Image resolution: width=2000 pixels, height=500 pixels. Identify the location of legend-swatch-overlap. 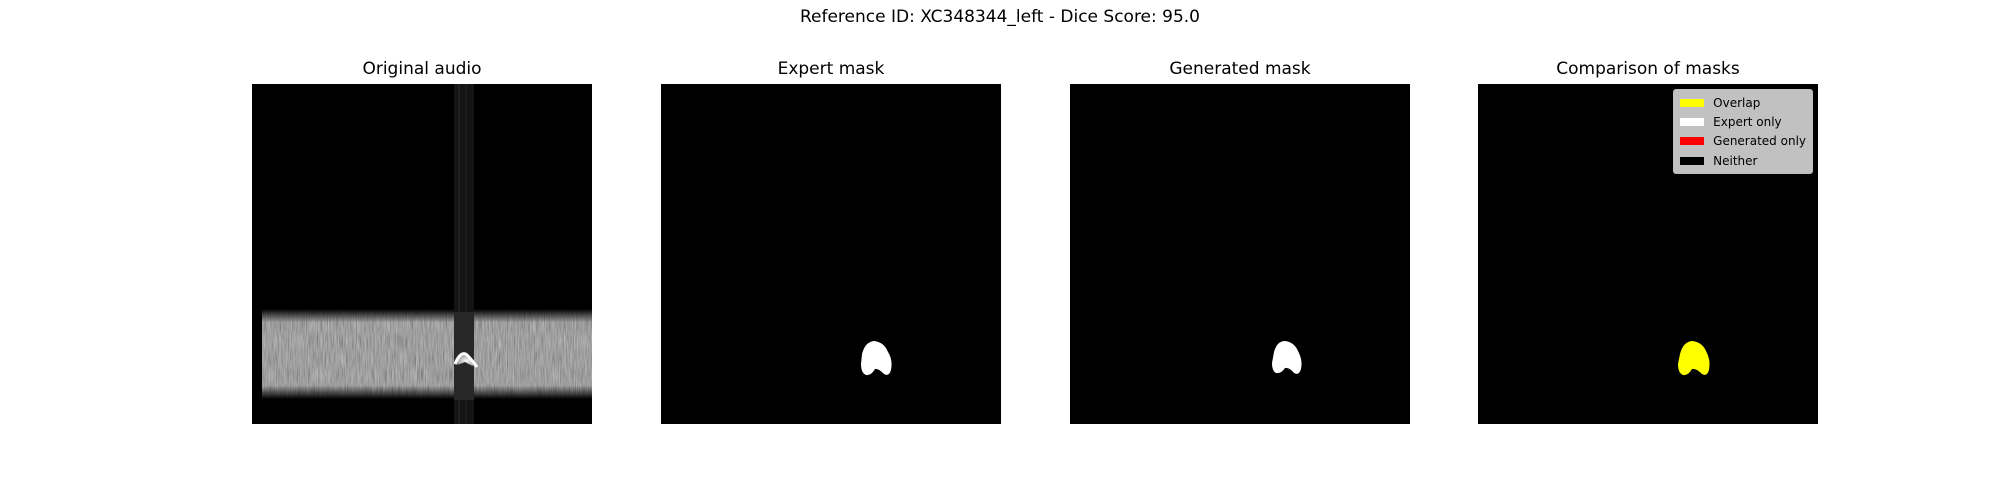
(1692, 102).